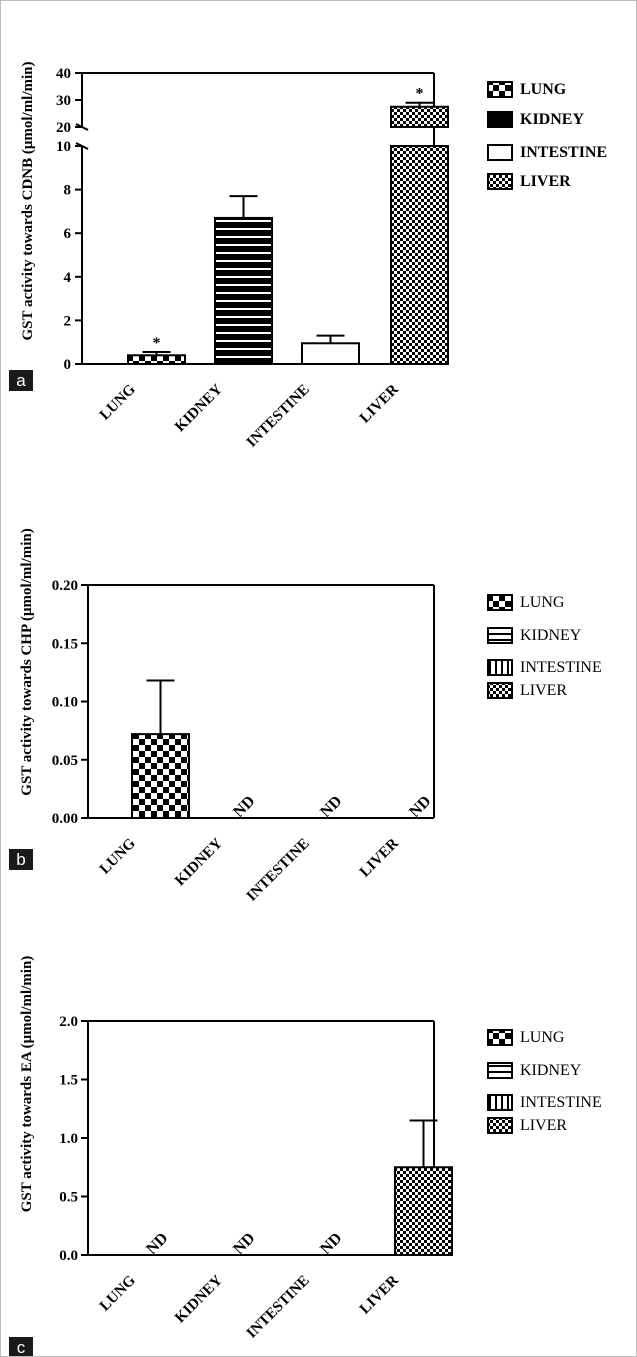 The width and height of the screenshot is (637, 1357). I want to click on panel-label-b: b, so click(20, 859).